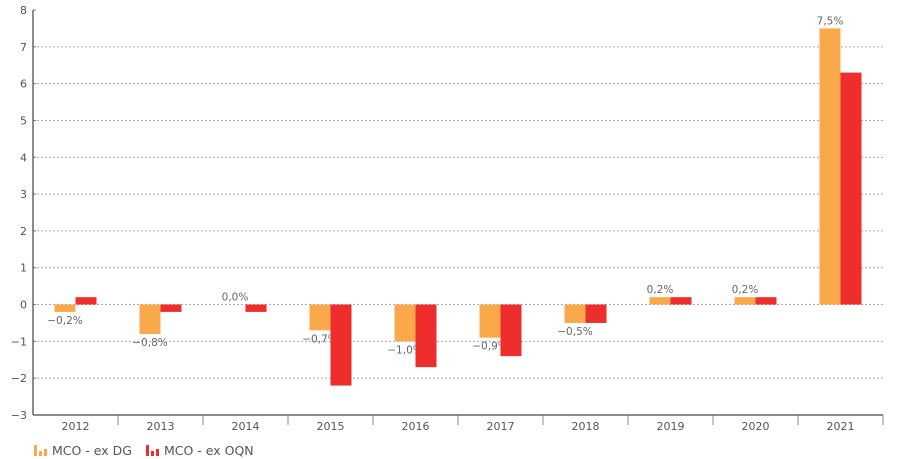 Image resolution: width=909 pixels, height=459 pixels. Describe the element at coordinates (671, 426) in the screenshot. I see `x-tick-label: 2019` at that location.